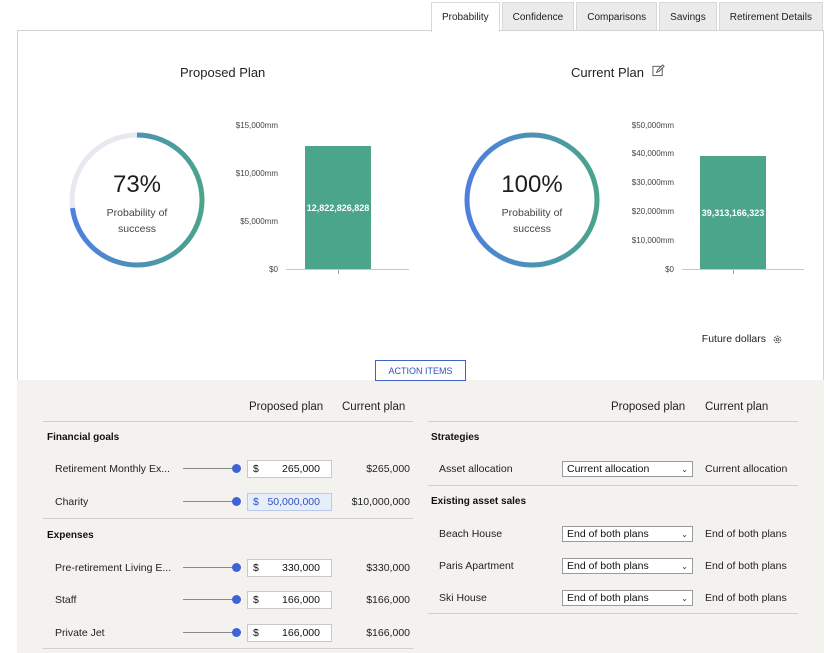  Describe the element at coordinates (259, 221) in the screenshot. I see `proposed-ytick: $5,000mm` at that location.